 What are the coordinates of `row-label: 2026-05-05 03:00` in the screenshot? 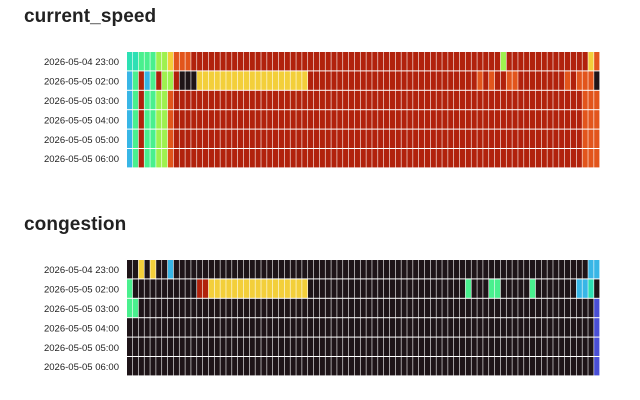 It's located at (81, 101).